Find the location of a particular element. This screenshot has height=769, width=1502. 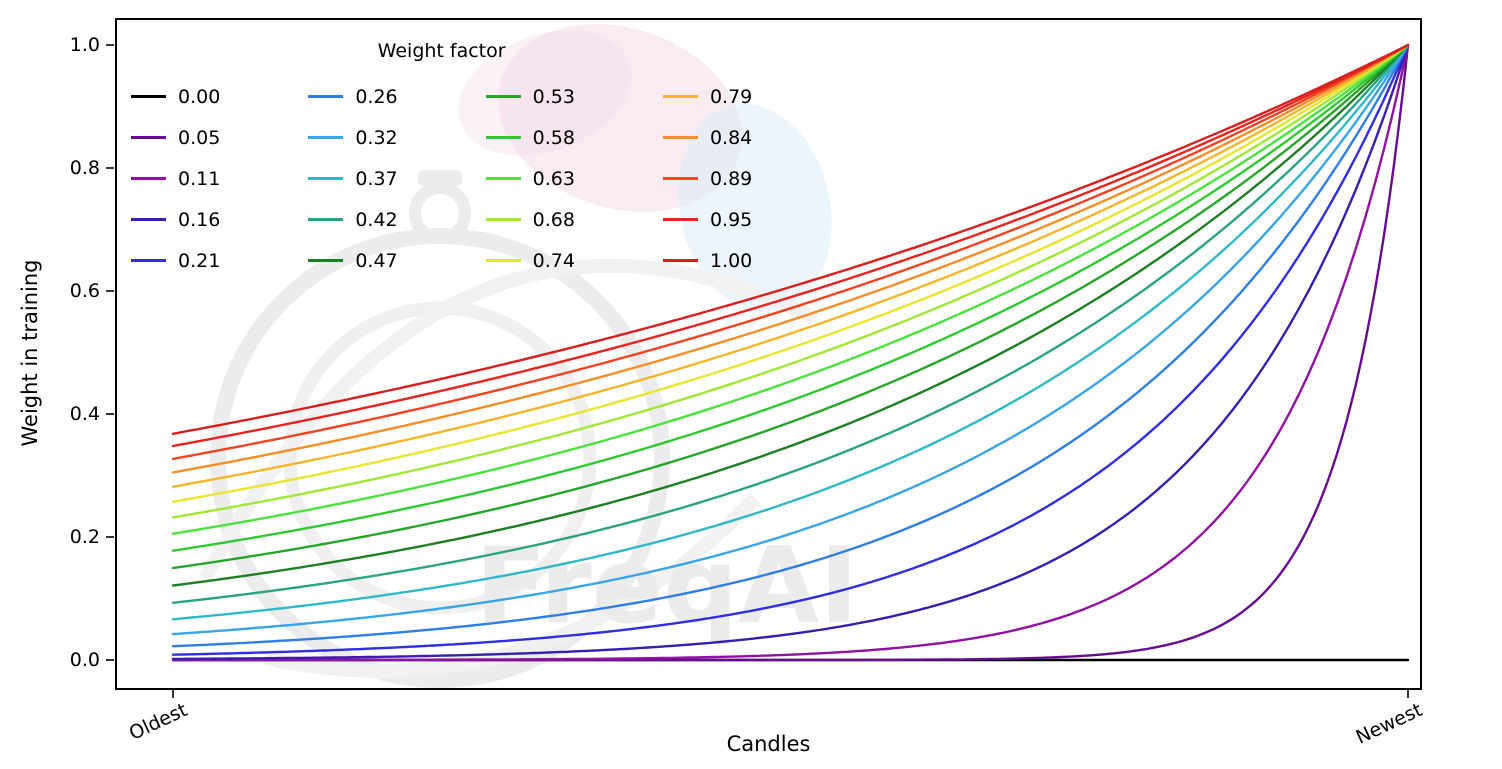

legend-label: 0.37 is located at coordinates (376, 178).